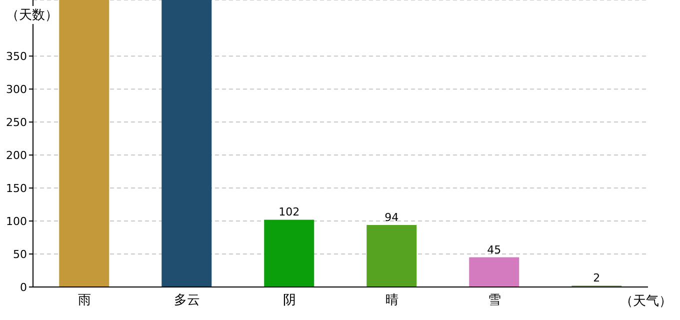  Describe the element at coordinates (16, 221) in the screenshot. I see `y-tick-label: 100` at that location.